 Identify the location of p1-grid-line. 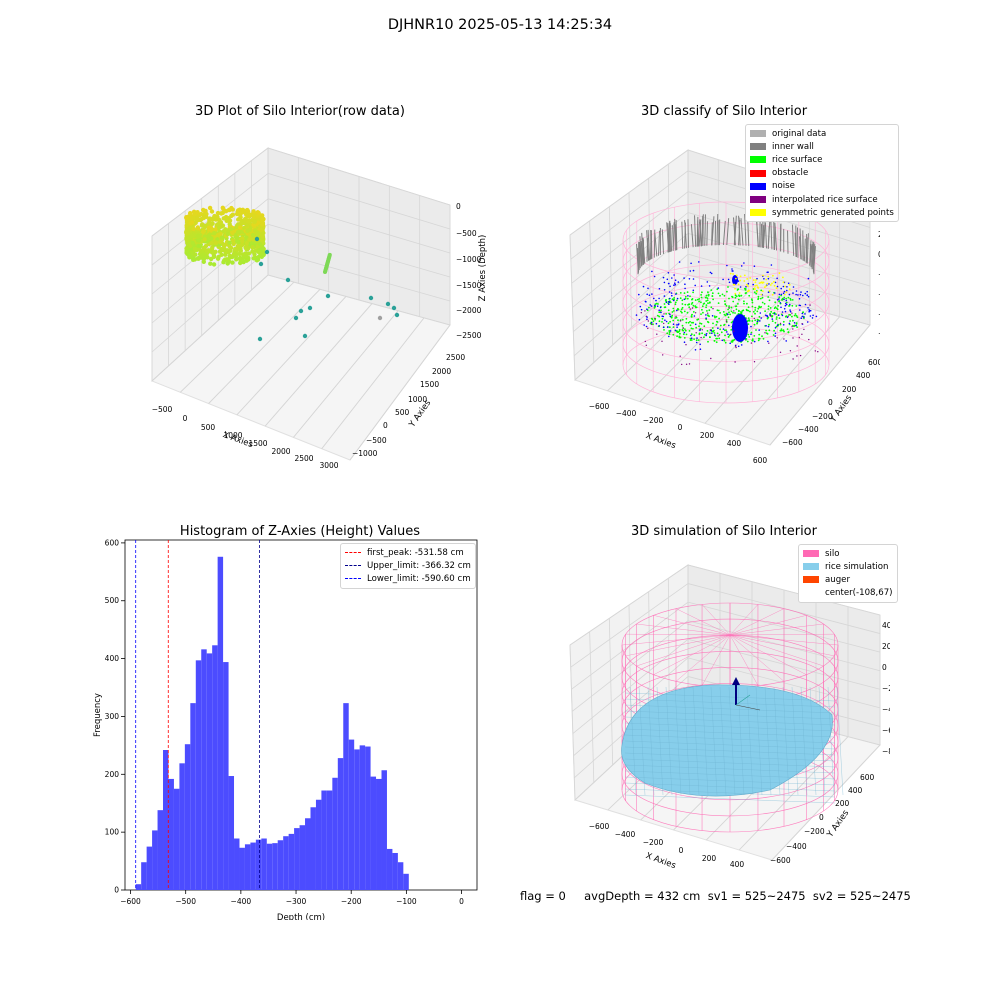
(359, 201).